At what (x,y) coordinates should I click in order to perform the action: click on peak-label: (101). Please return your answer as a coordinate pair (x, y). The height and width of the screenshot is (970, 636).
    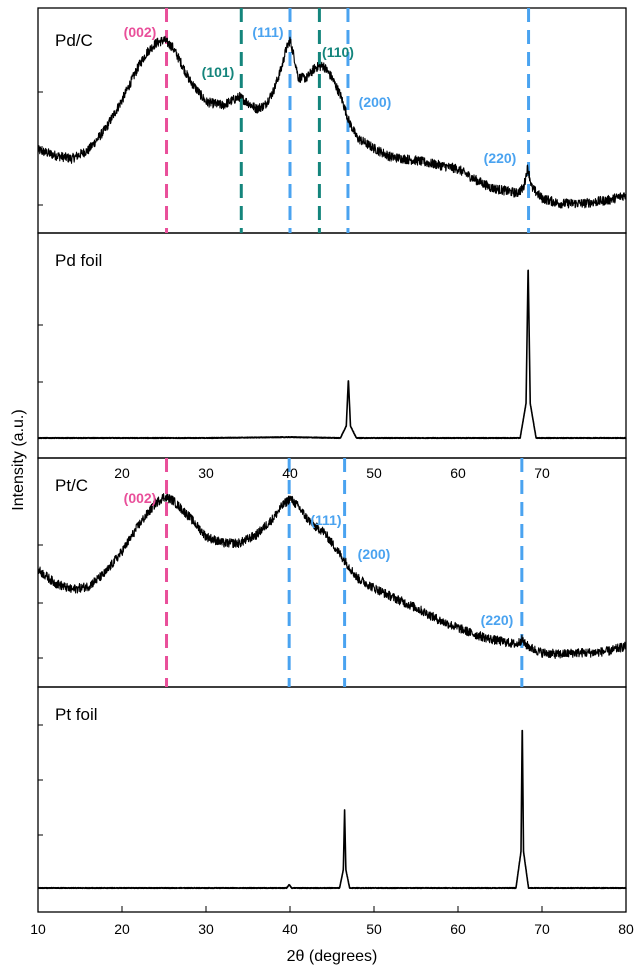
    Looking at the image, I should click on (218, 72).